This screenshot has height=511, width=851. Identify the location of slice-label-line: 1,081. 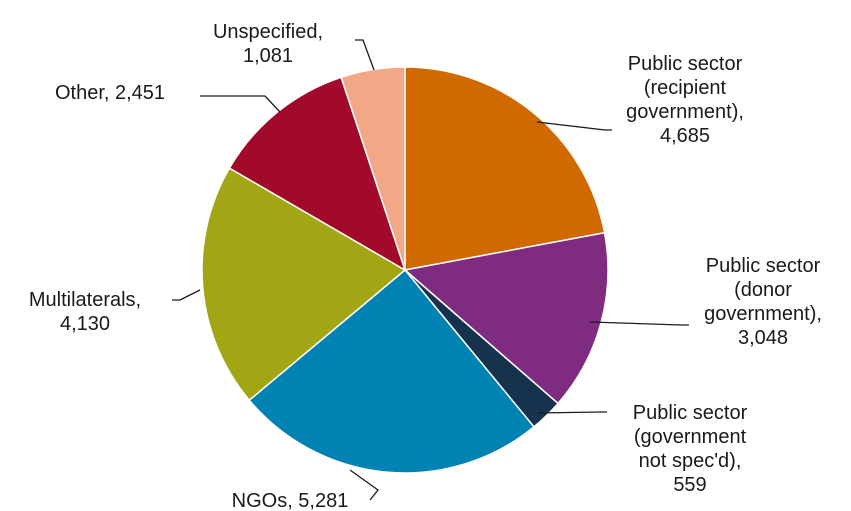
(268, 56).